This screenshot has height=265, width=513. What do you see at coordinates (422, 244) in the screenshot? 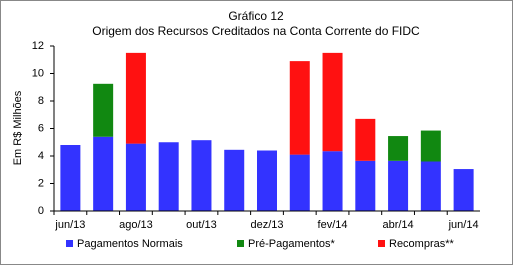
I see `legend-label: Recompras**` at bounding box center [422, 244].